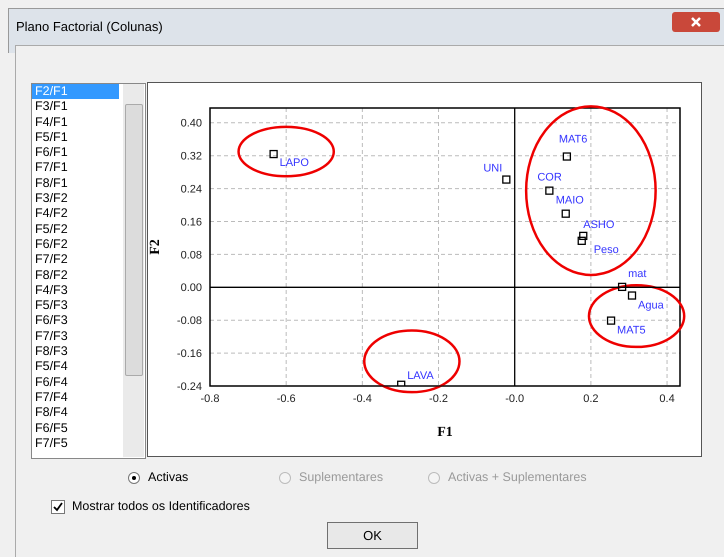 The image size is (724, 557). I want to click on x-axis-title: F1, so click(445, 432).